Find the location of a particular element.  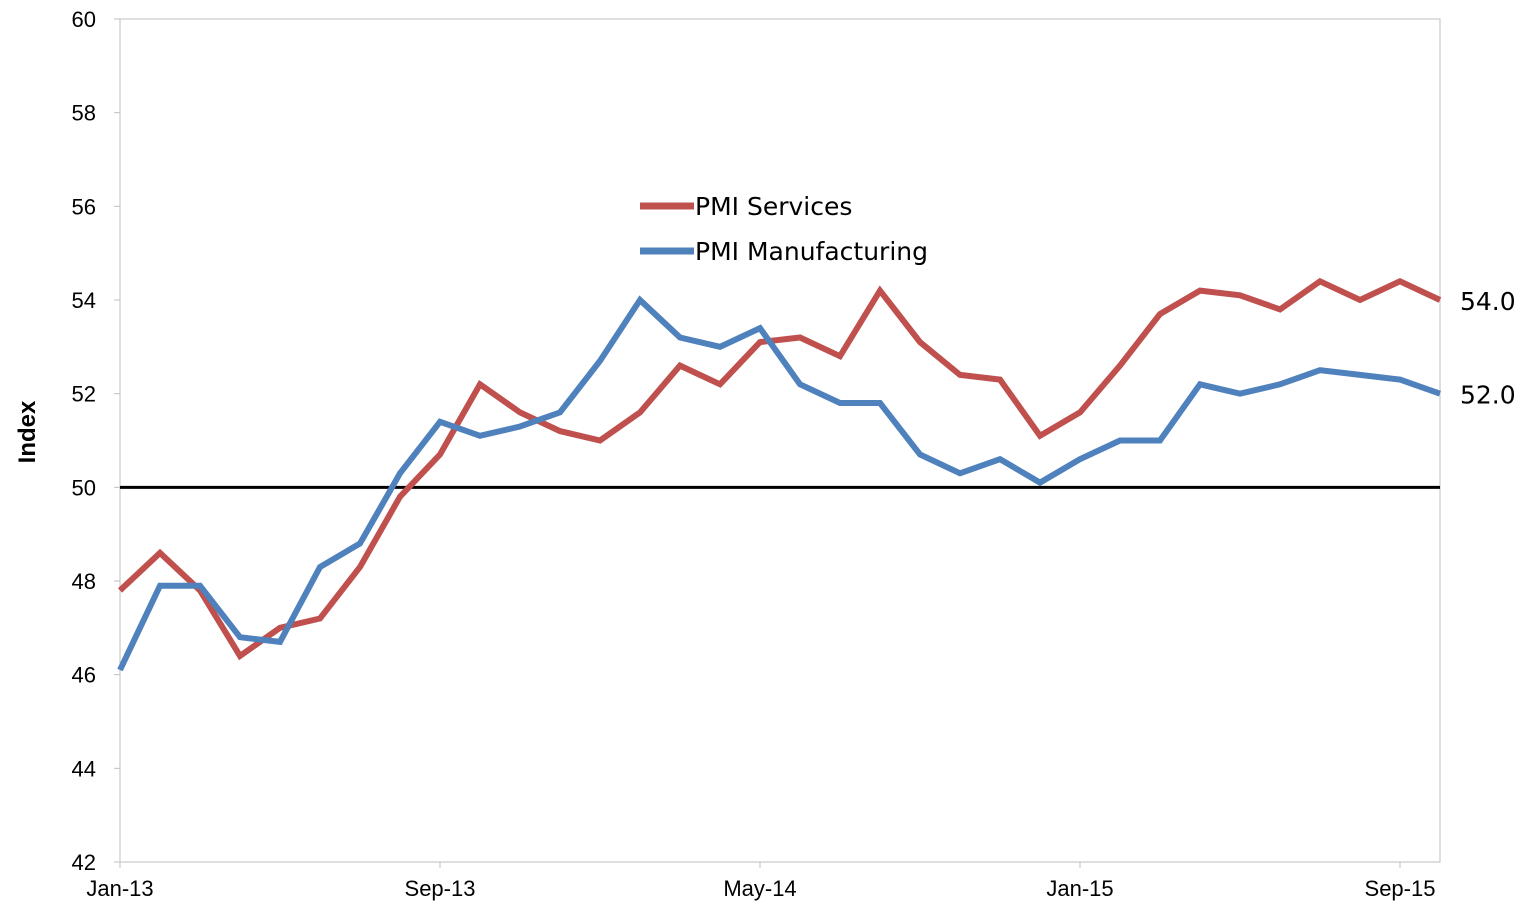

x-tick-label: May-14 is located at coordinates (759, 888).